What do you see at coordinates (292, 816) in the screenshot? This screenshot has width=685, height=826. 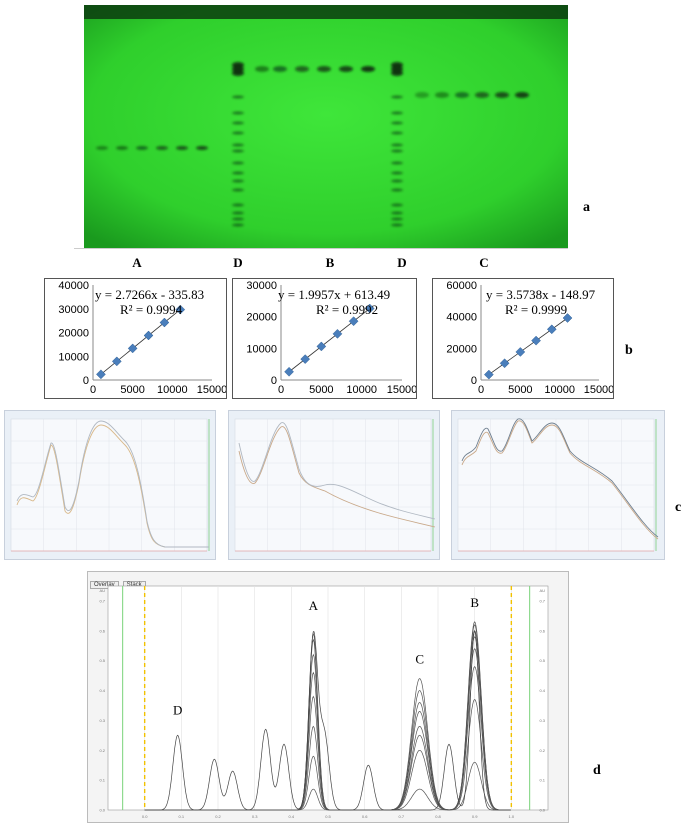 I see `x-tick-label: 0.4` at bounding box center [292, 816].